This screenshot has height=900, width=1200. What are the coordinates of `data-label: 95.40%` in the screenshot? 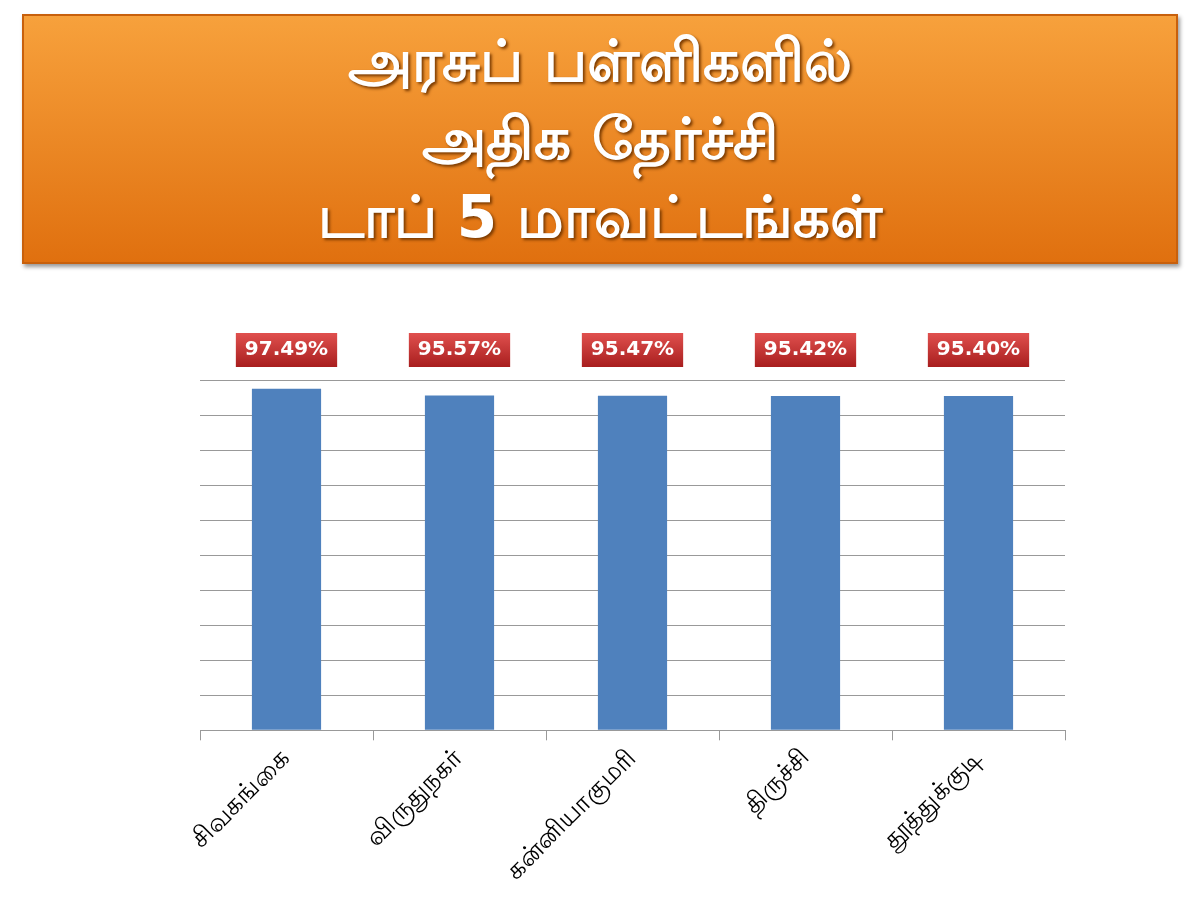 It's located at (978, 348).